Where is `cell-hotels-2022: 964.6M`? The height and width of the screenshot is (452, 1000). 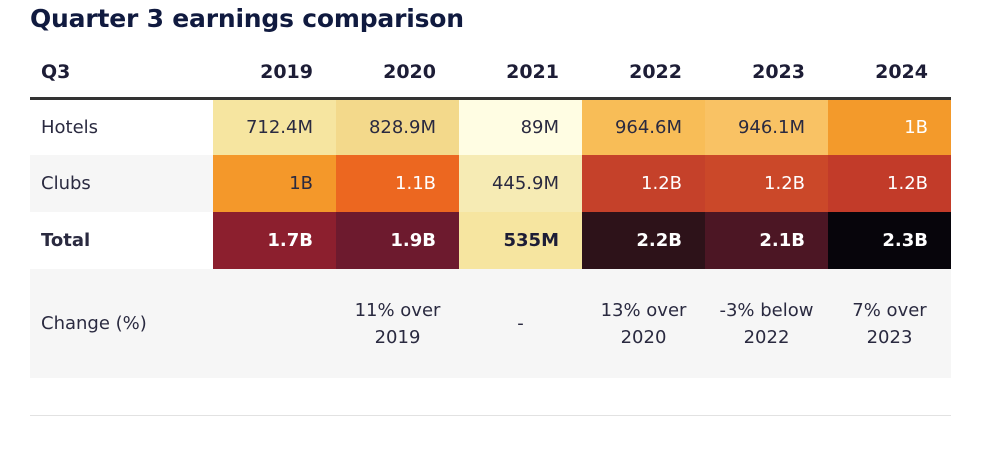 cell-hotels-2022: 964.6M is located at coordinates (643, 126).